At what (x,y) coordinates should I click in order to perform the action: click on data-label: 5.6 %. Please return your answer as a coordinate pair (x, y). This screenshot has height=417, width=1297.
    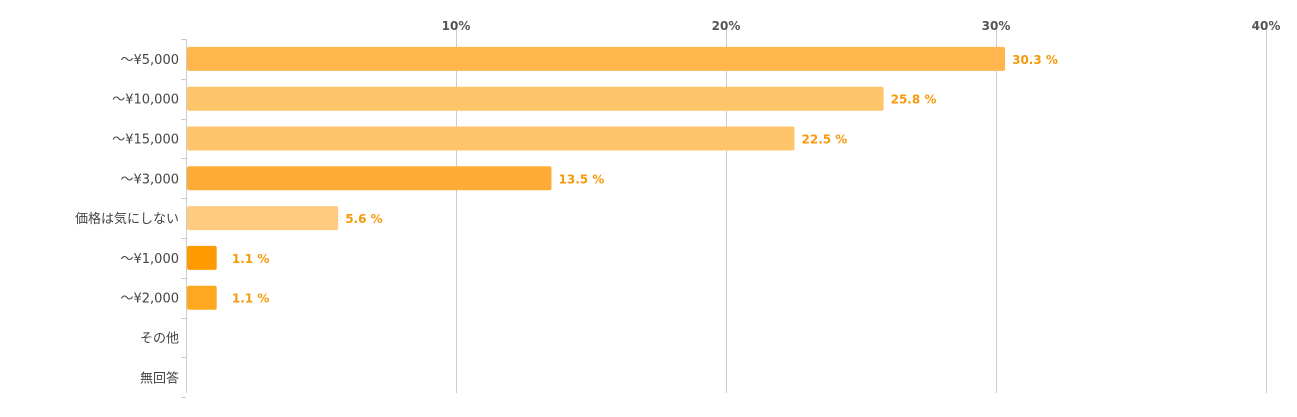
    Looking at the image, I should click on (363, 219).